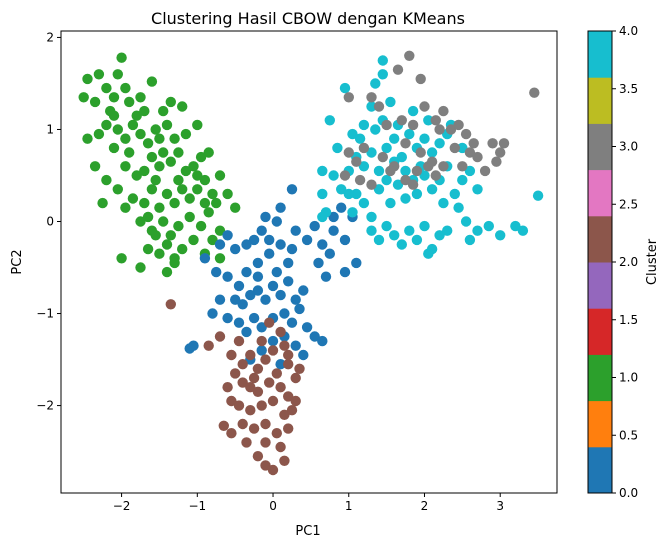  I want to click on colorbar-tick-label: 1.0, so click(628, 378).